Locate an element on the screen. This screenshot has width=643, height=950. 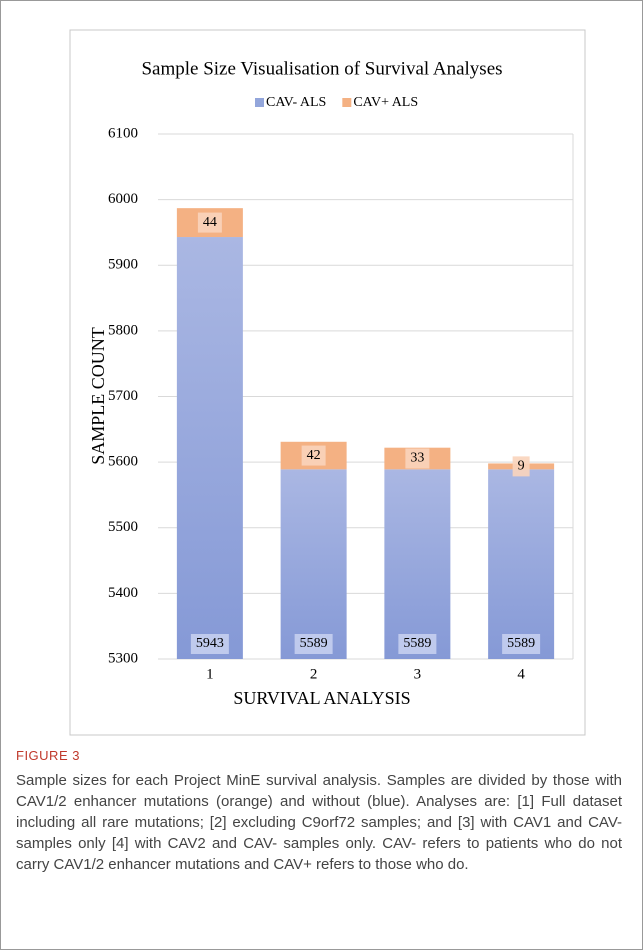
y-tick-label: 5900 is located at coordinates (123, 265).